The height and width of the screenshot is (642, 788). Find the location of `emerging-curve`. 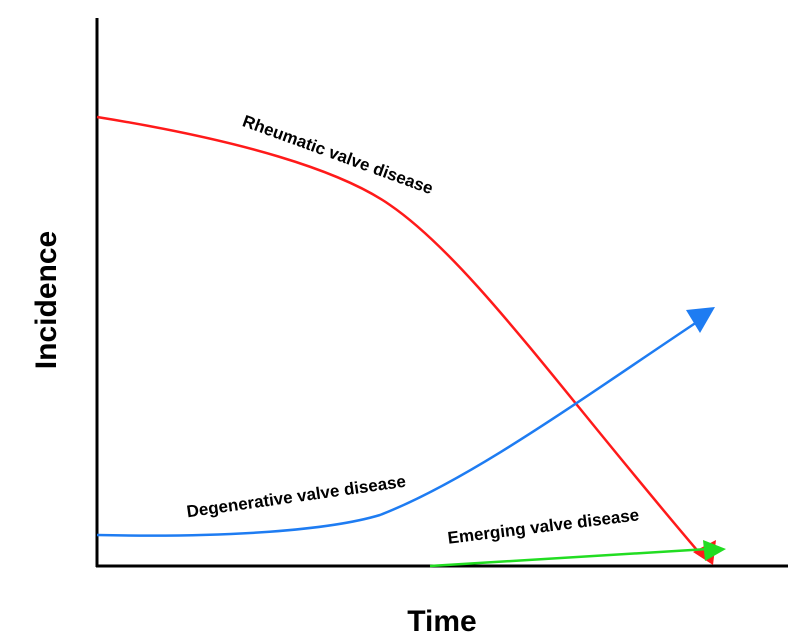

emerging-curve is located at coordinates (569, 557).